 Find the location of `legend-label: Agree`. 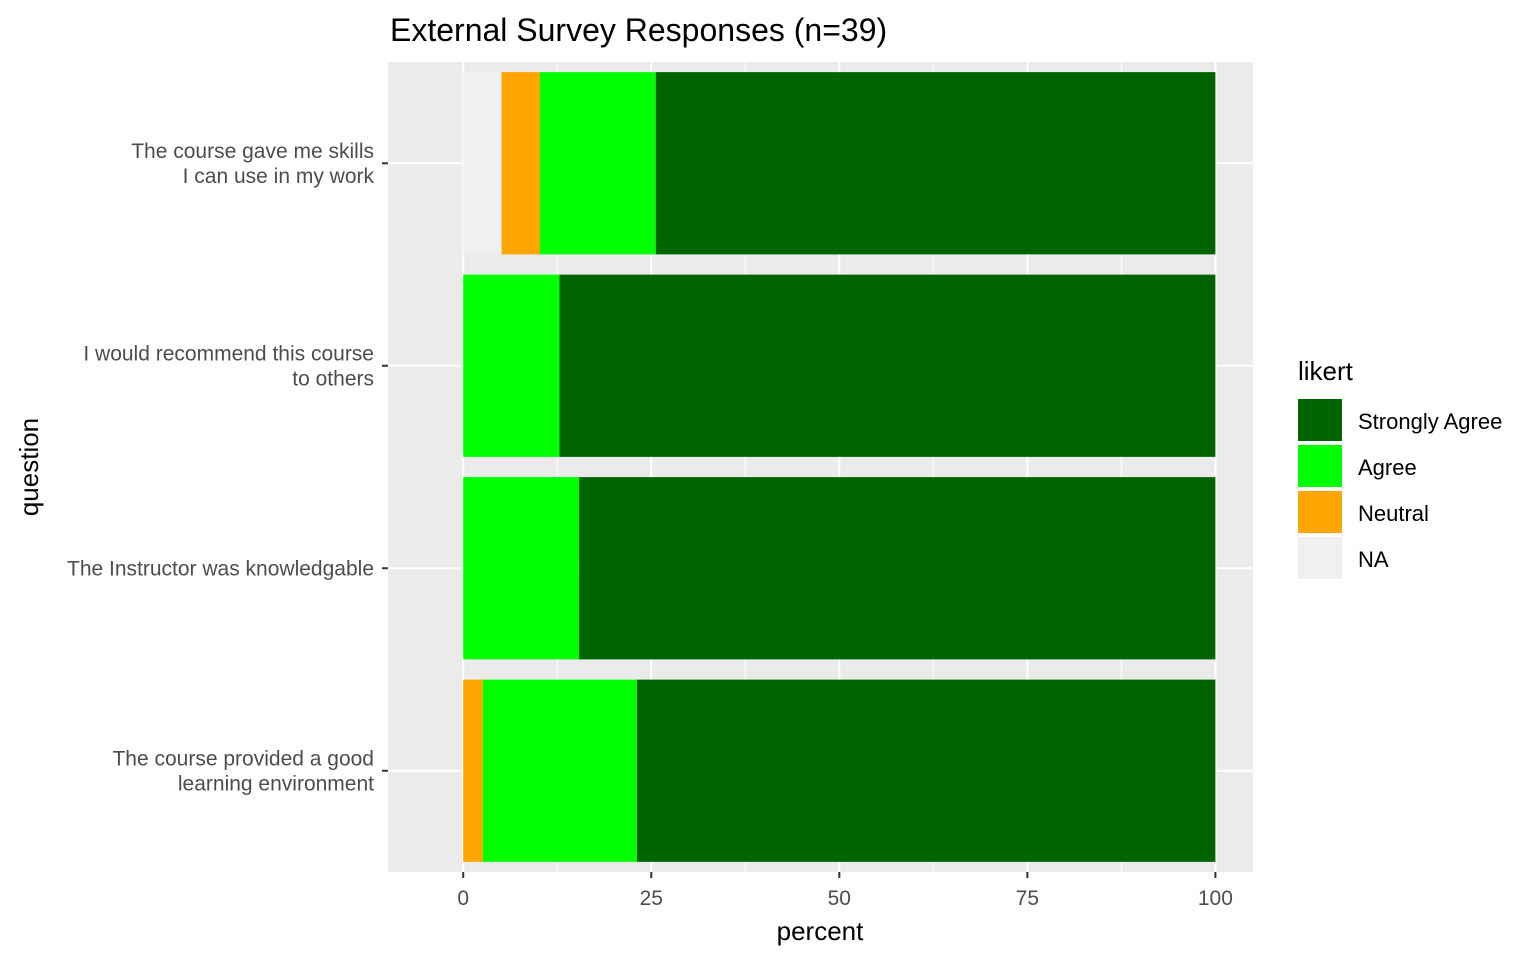

legend-label: Agree is located at coordinates (1387, 467).